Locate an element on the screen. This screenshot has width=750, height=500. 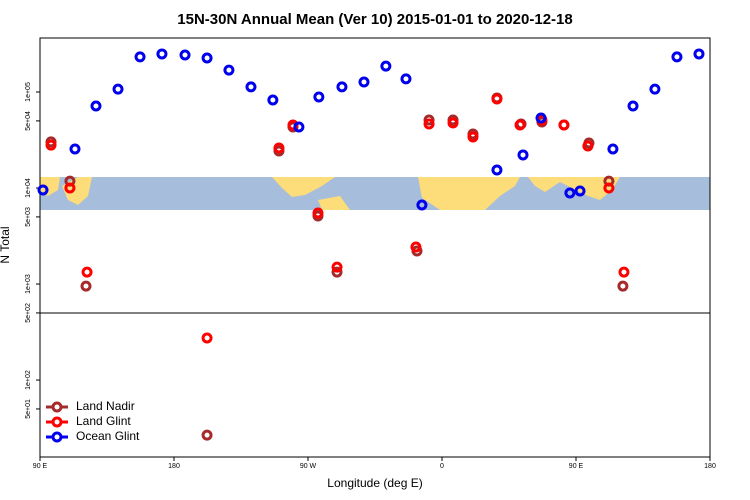
y-axis-label: N Total is located at coordinates (6, 244).